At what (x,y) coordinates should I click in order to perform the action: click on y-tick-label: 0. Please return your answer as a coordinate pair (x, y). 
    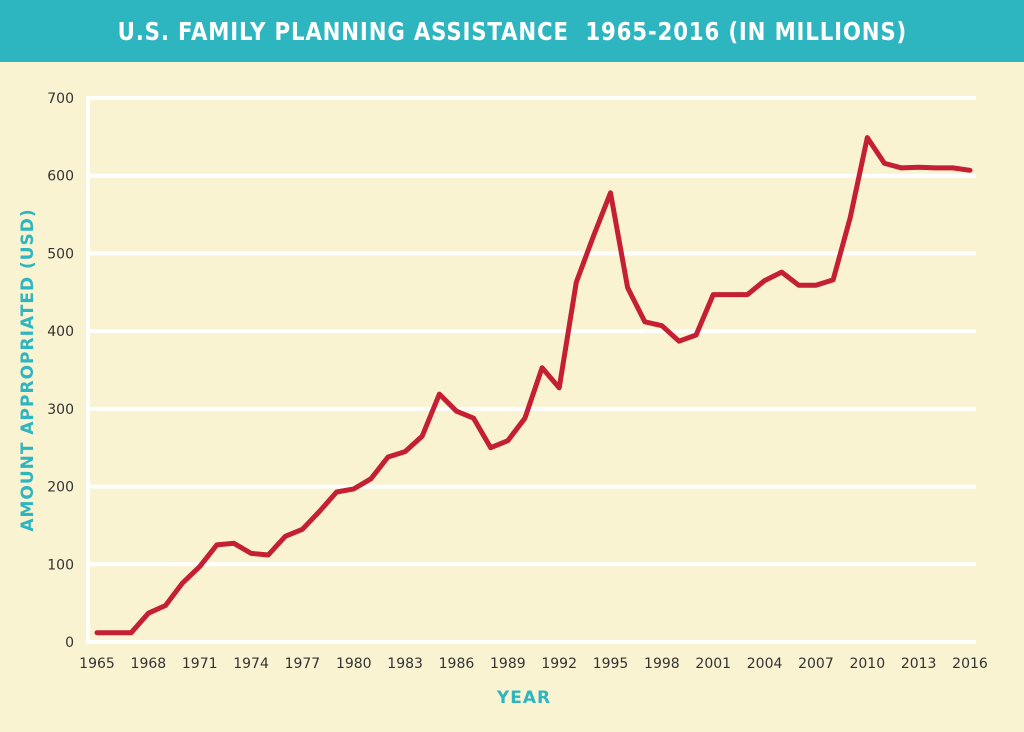
    Looking at the image, I should click on (69, 643).